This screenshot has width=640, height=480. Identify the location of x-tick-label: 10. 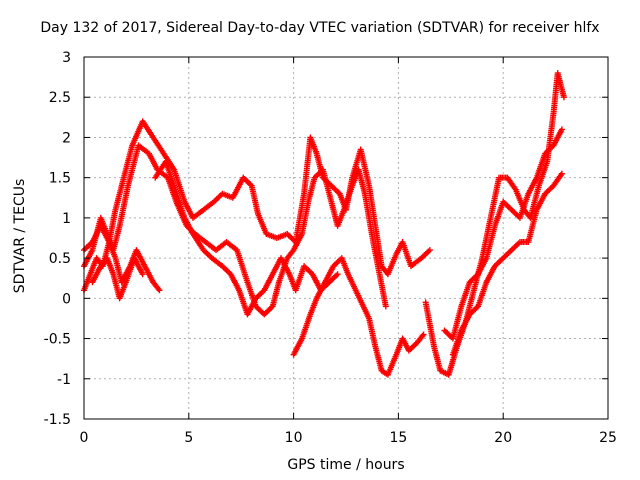
(294, 438).